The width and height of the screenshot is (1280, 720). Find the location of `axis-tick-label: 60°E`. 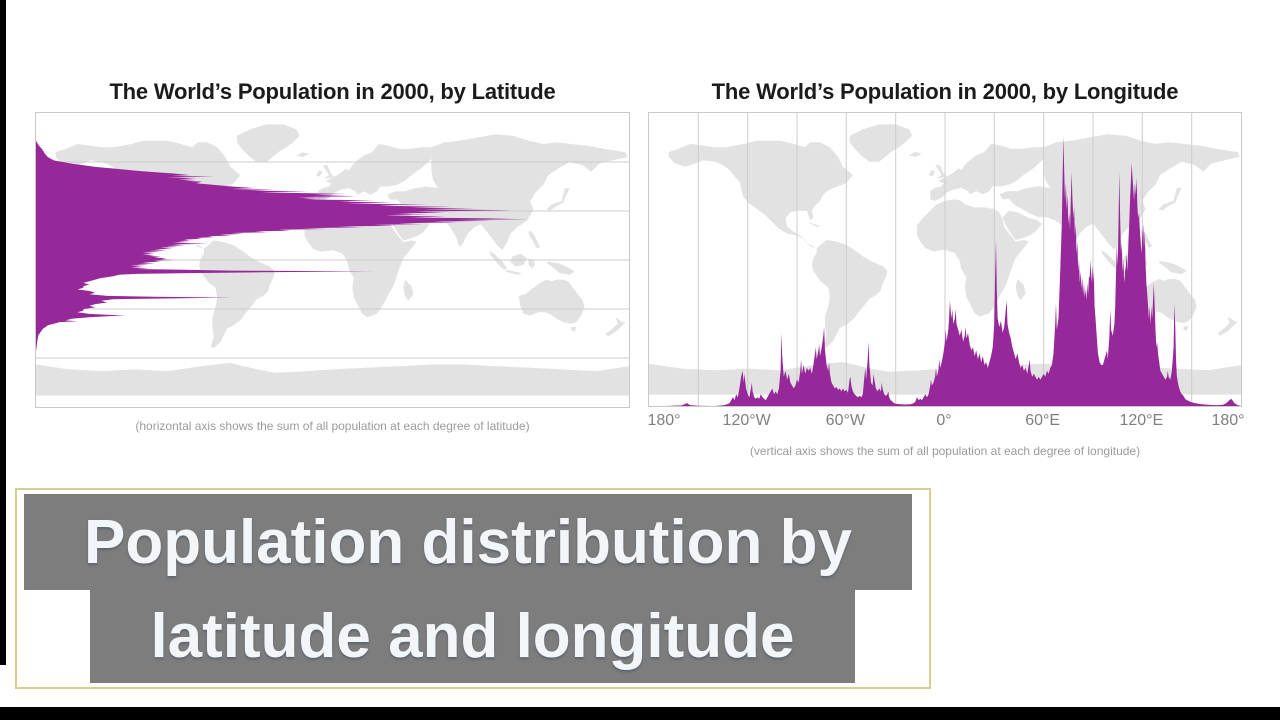

axis-tick-label: 60°E is located at coordinates (1043, 420).